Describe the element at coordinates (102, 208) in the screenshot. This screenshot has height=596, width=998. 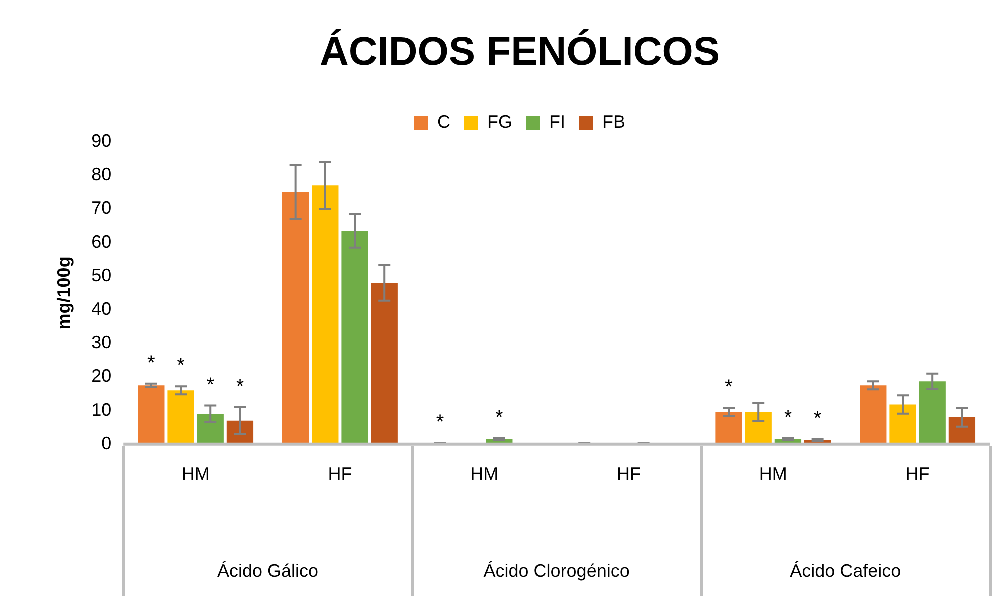
I see `y-tick-label: 70` at that location.